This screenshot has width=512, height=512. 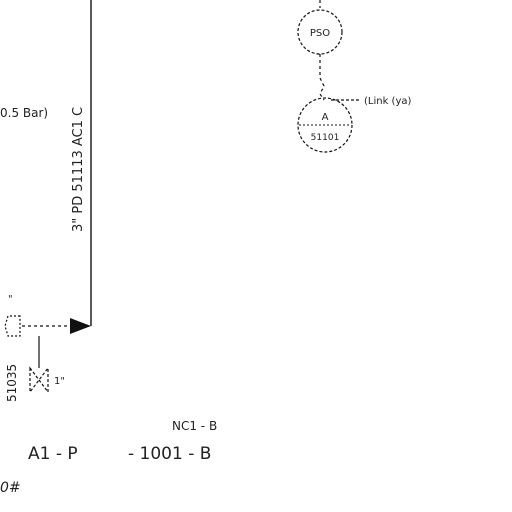 I want to click on instrument-bubble, so click(x=325, y=125).